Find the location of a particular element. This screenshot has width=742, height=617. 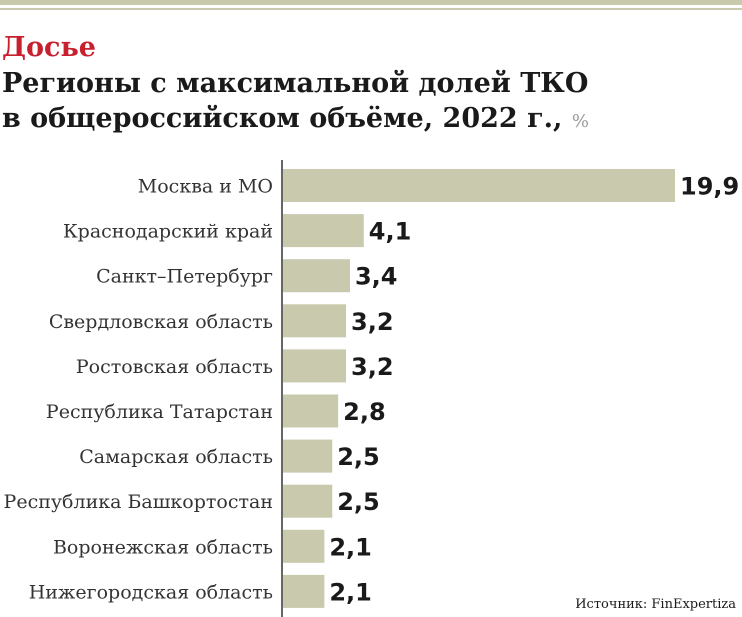

value-label-1: 19,9 is located at coordinates (709, 187).